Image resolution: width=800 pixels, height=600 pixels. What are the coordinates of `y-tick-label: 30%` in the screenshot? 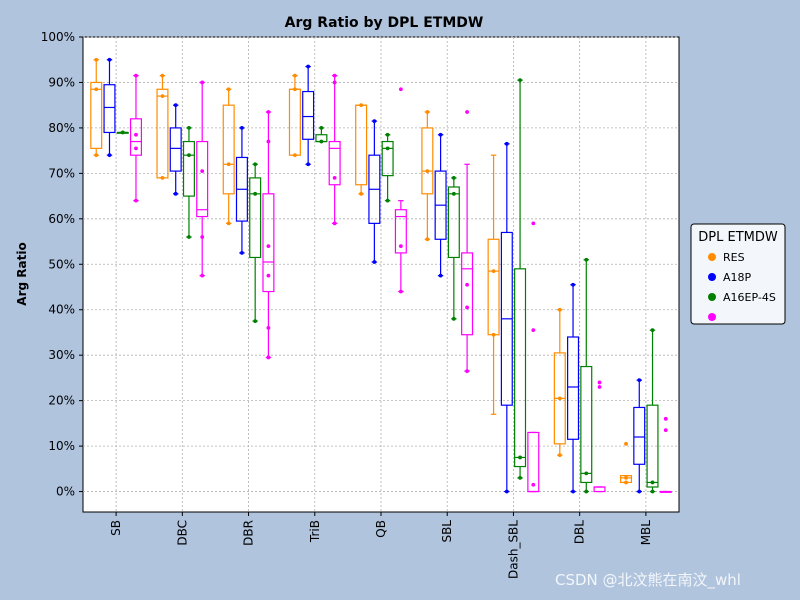 It's located at (61, 355).